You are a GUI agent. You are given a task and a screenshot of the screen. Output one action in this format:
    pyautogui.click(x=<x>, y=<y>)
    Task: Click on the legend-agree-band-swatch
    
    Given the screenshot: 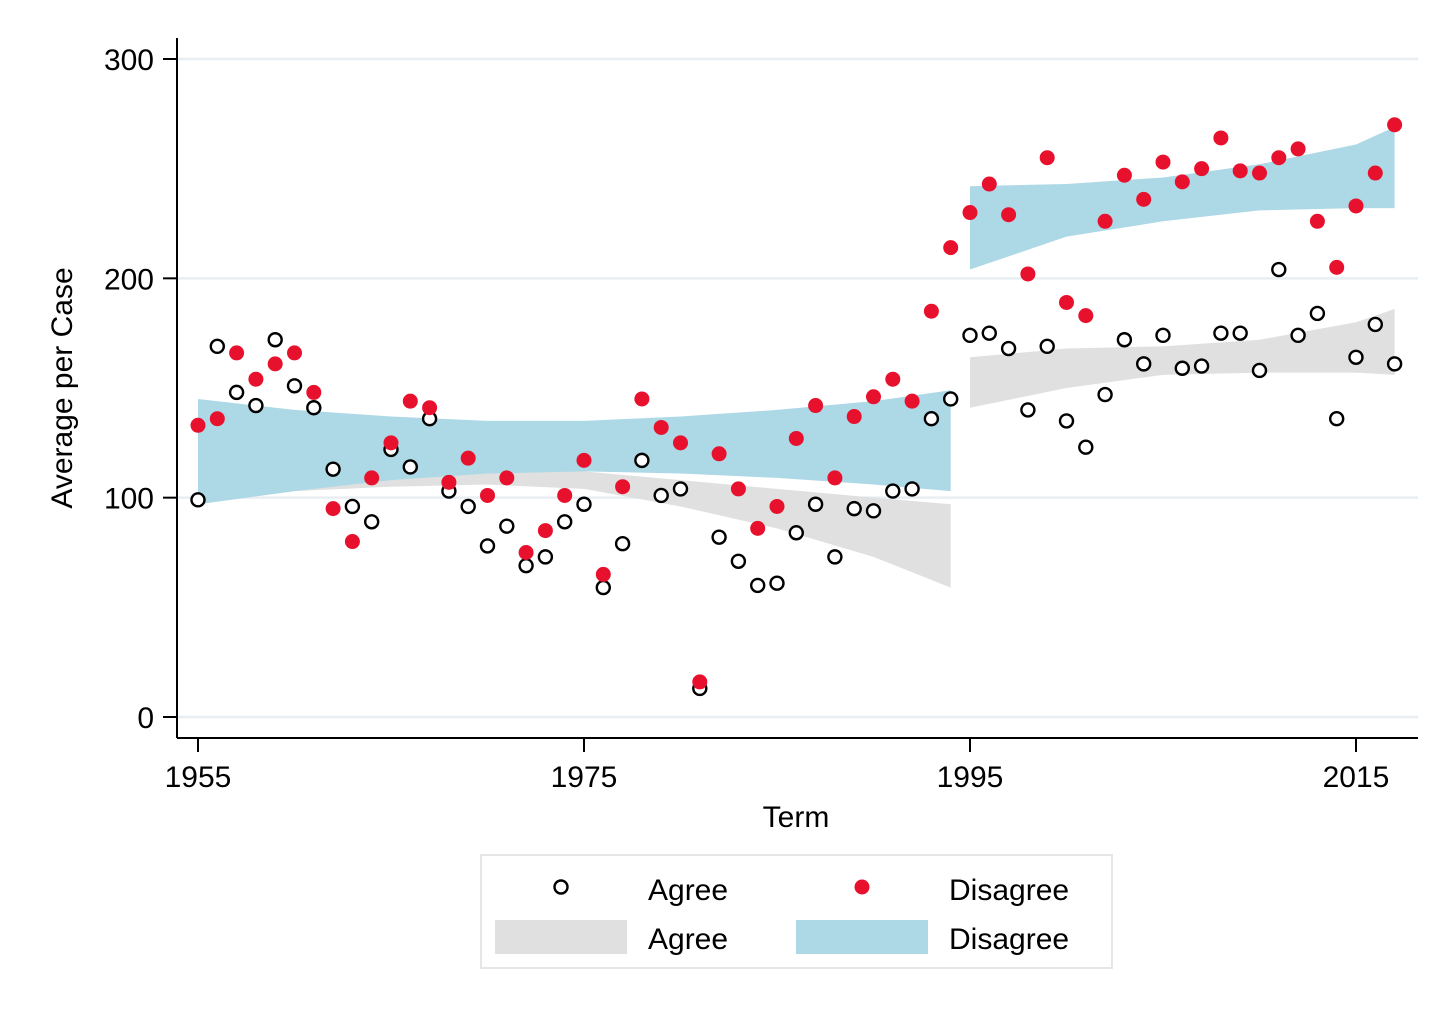 What is the action you would take?
    pyautogui.click(x=561, y=937)
    